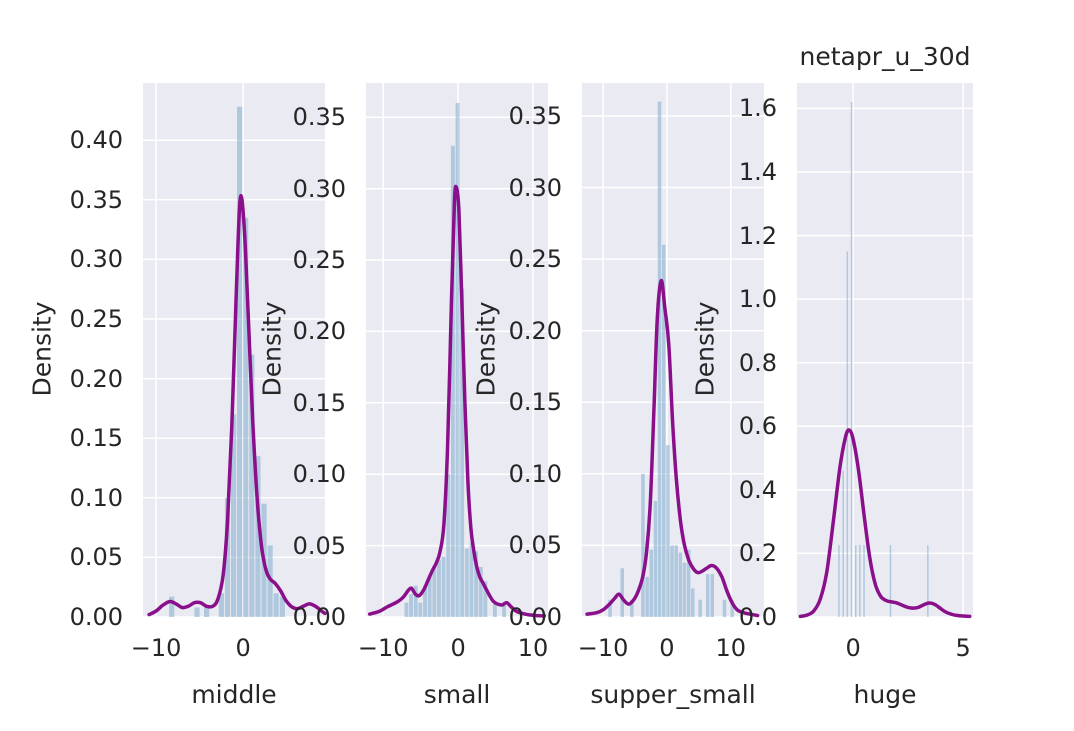 The width and height of the screenshot is (1074, 731). Describe the element at coordinates (757, 362) in the screenshot. I see `y-tick-label: 0.8` at that location.